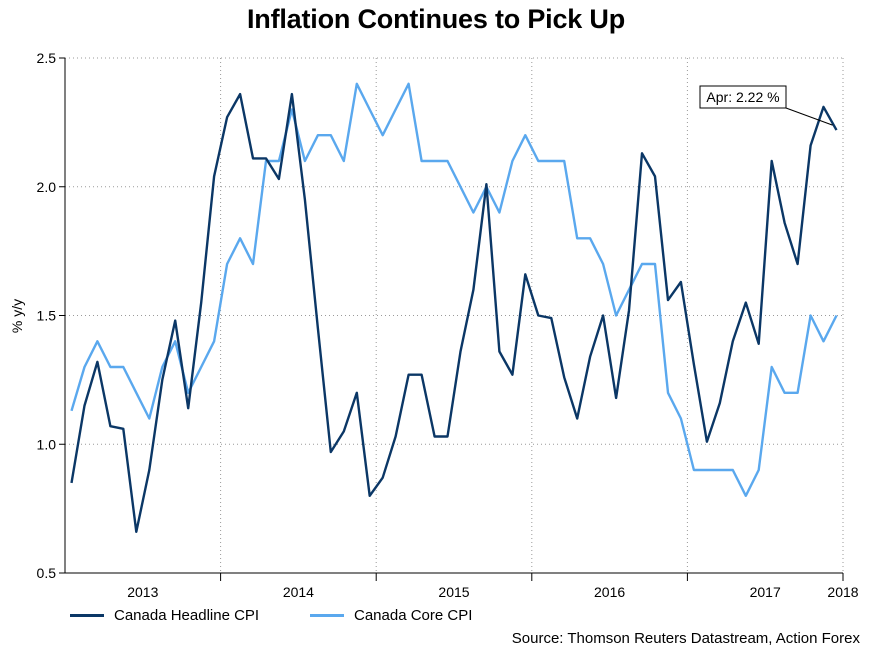 The width and height of the screenshot is (872, 654). I want to click on legend-item-headline: Canada Headline CPI, so click(164, 615).